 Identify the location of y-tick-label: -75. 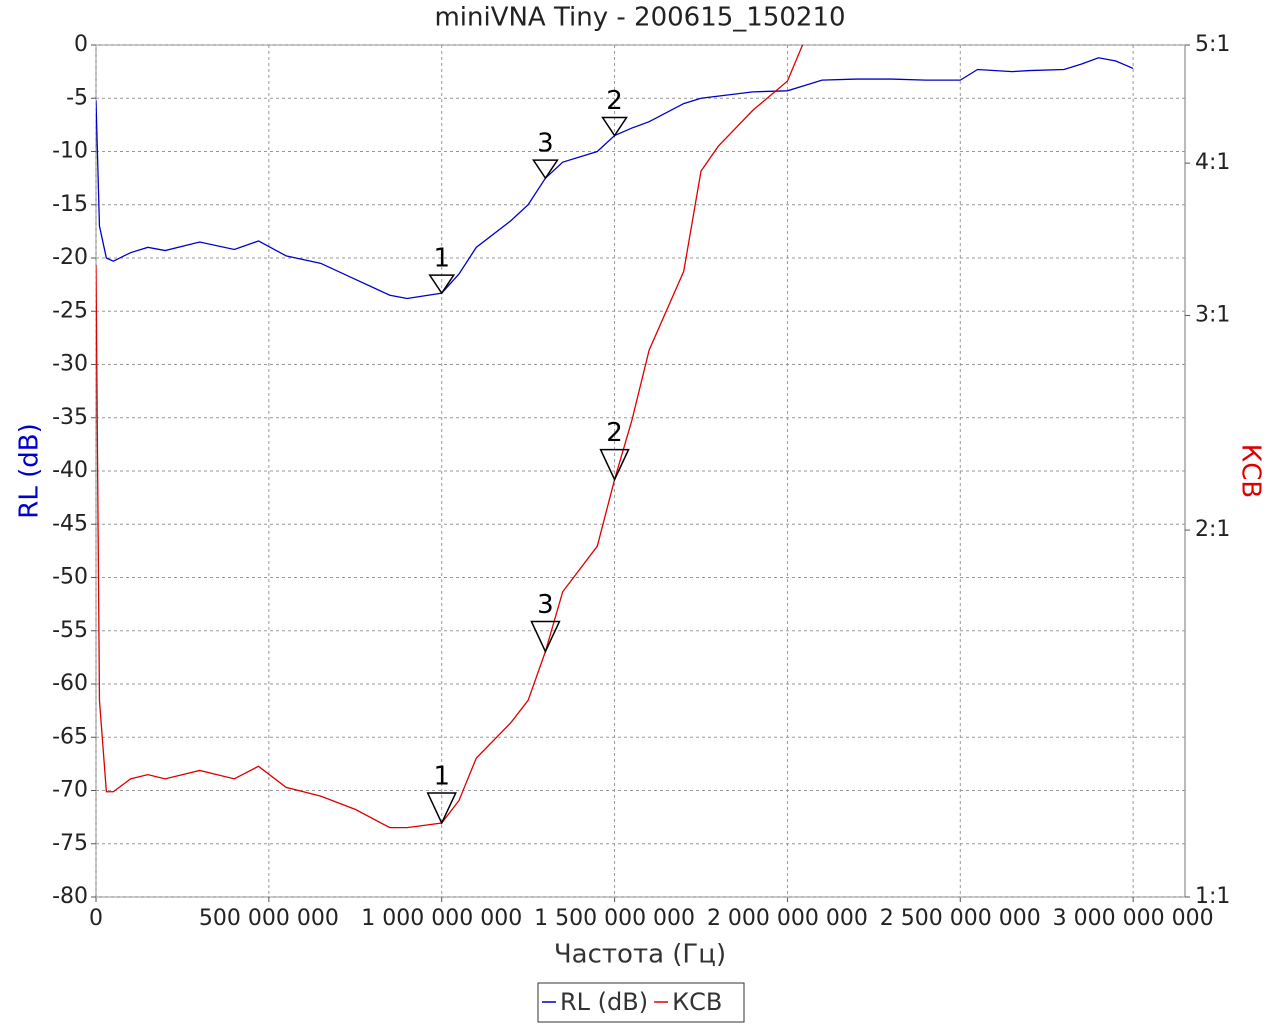
(70, 843).